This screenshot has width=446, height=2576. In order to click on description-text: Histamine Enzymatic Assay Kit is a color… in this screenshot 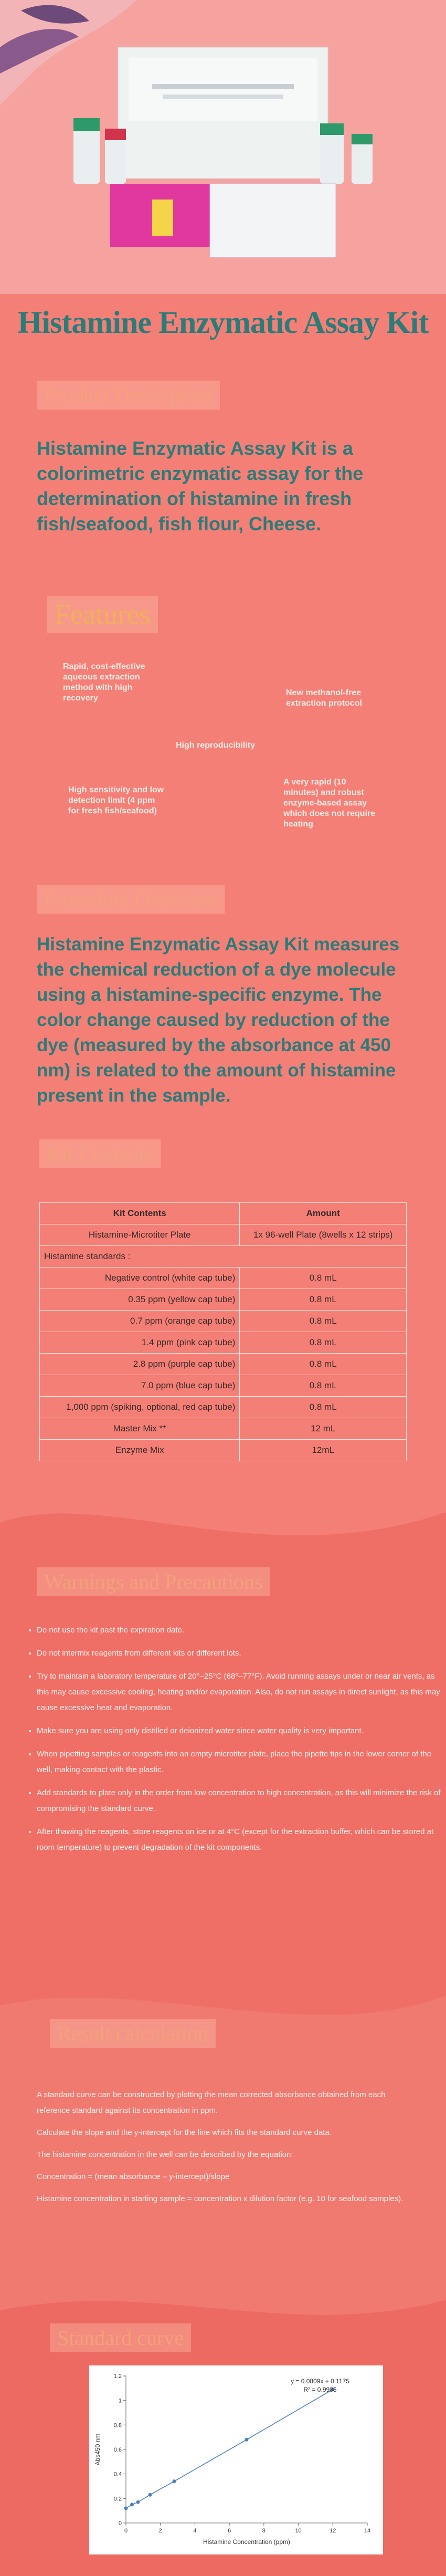, I will do `click(200, 486)`.